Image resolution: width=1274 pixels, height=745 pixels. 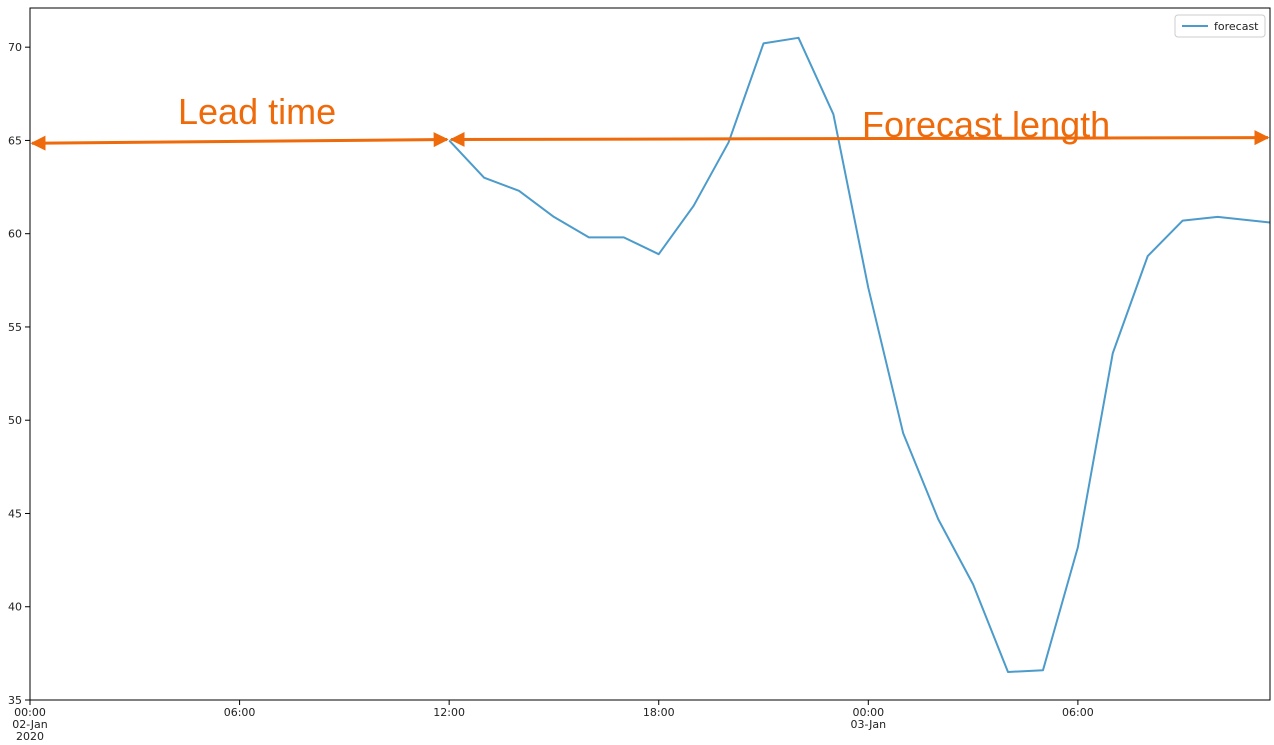 What do you see at coordinates (15, 234) in the screenshot?
I see `y-tick-label: 60` at bounding box center [15, 234].